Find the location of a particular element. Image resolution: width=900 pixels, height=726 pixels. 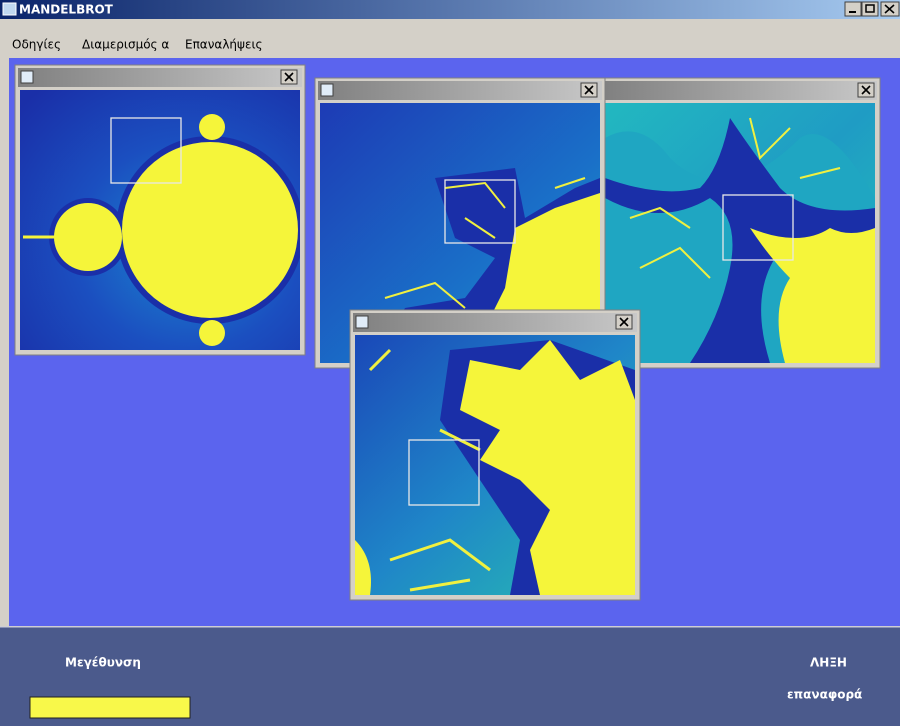

exit-button: ΛΗΞΗ is located at coordinates (828, 663).